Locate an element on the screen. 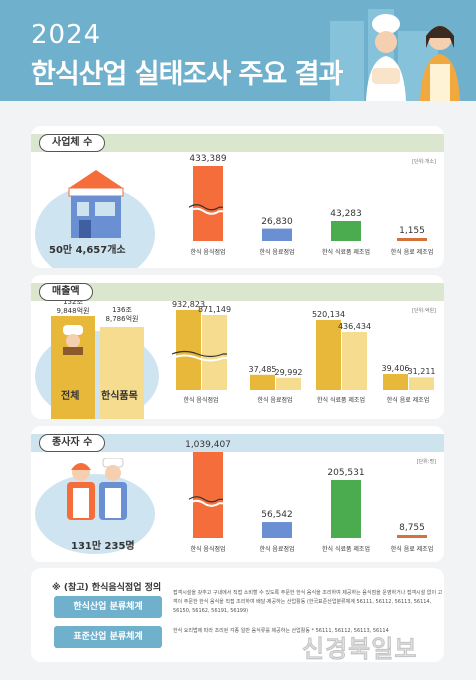 This screenshot has height=680, width=476. report-year: 2024 is located at coordinates (66, 35).